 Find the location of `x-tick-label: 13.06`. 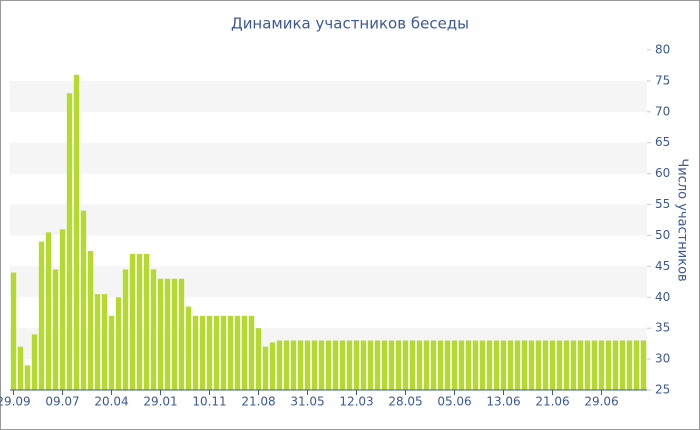

x-tick-label: 13.06 is located at coordinates (503, 402).